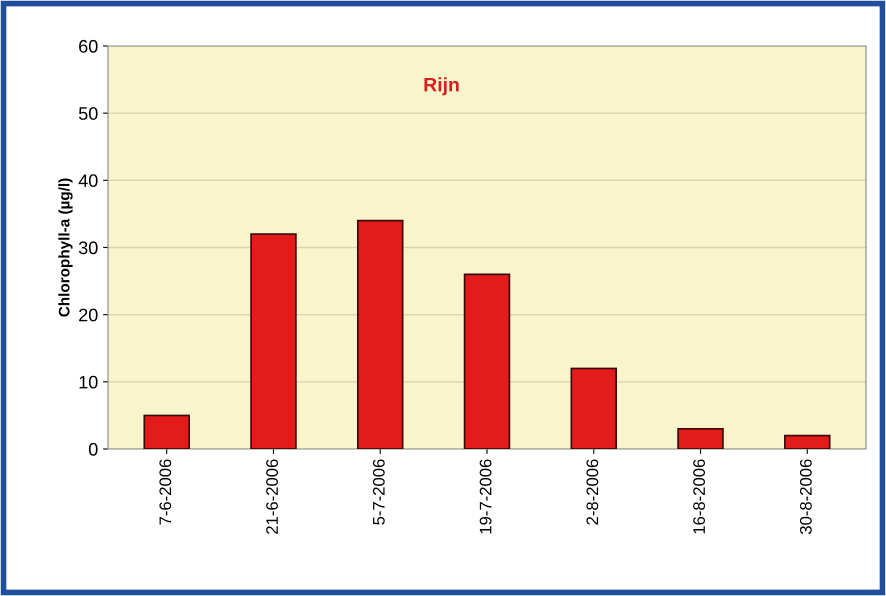 The image size is (886, 596). What do you see at coordinates (806, 496) in the screenshot?
I see `x-tick-label: 30-8-2006` at bounding box center [806, 496].